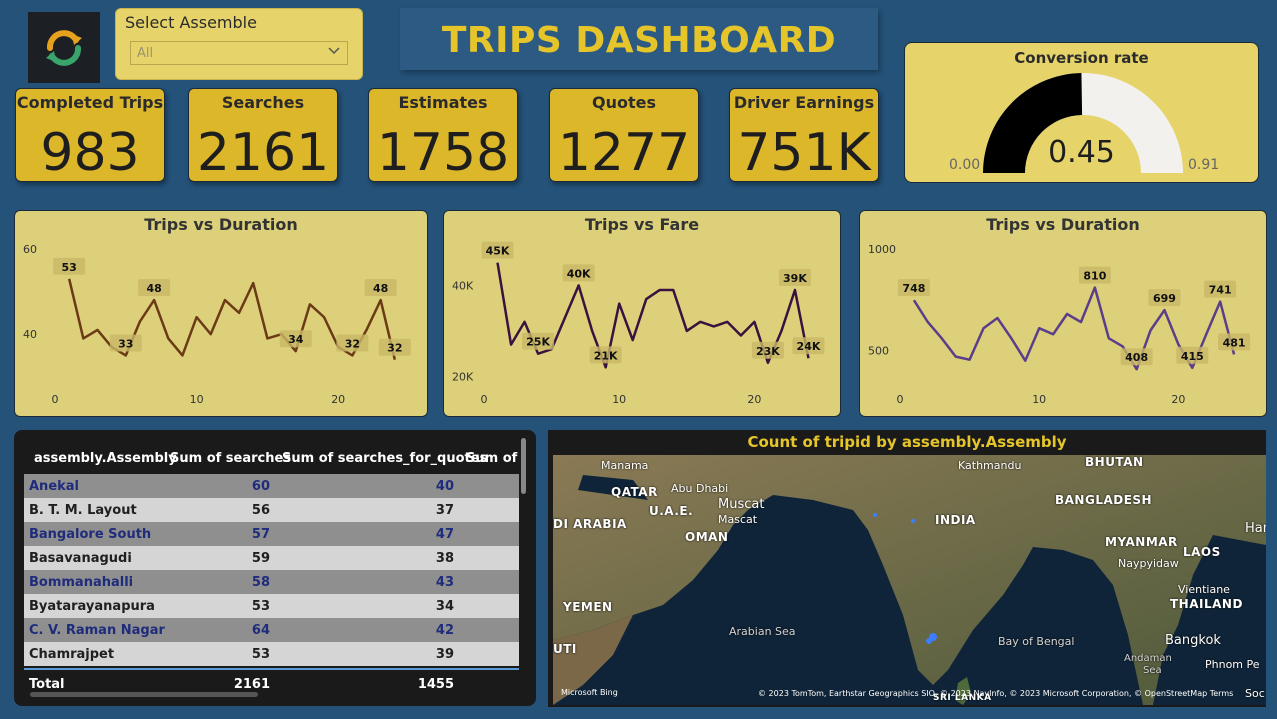 The width and height of the screenshot is (1277, 719). Describe the element at coordinates (565, 649) in the screenshot. I see `map-label: UTI` at that location.